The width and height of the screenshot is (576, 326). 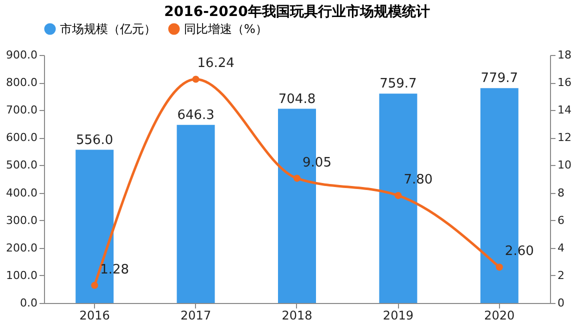 I want to click on y-tick-label: 0.0, so click(x=29, y=303).